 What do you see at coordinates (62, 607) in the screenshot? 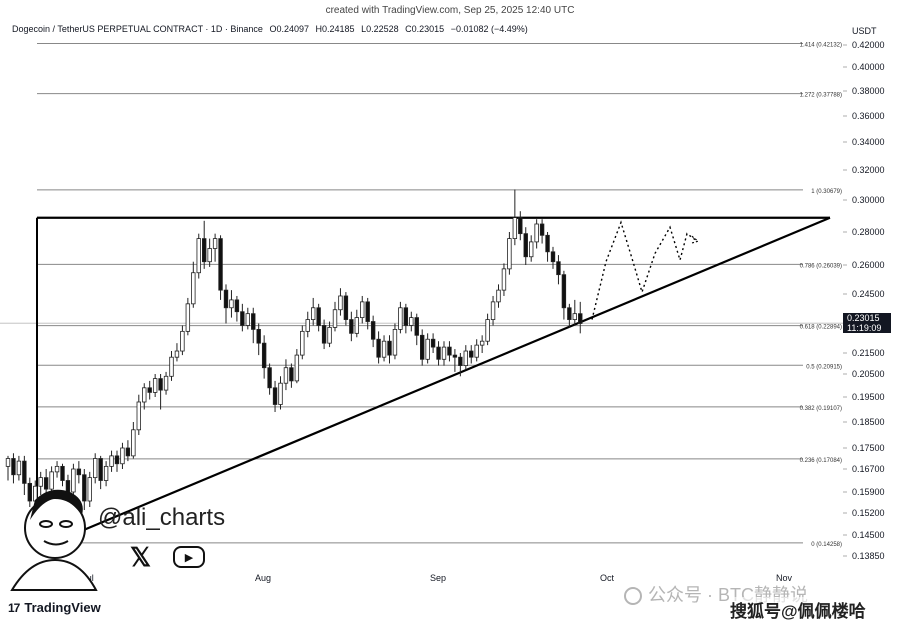
I see `tradingview-wordmark: TradingView` at bounding box center [62, 607].